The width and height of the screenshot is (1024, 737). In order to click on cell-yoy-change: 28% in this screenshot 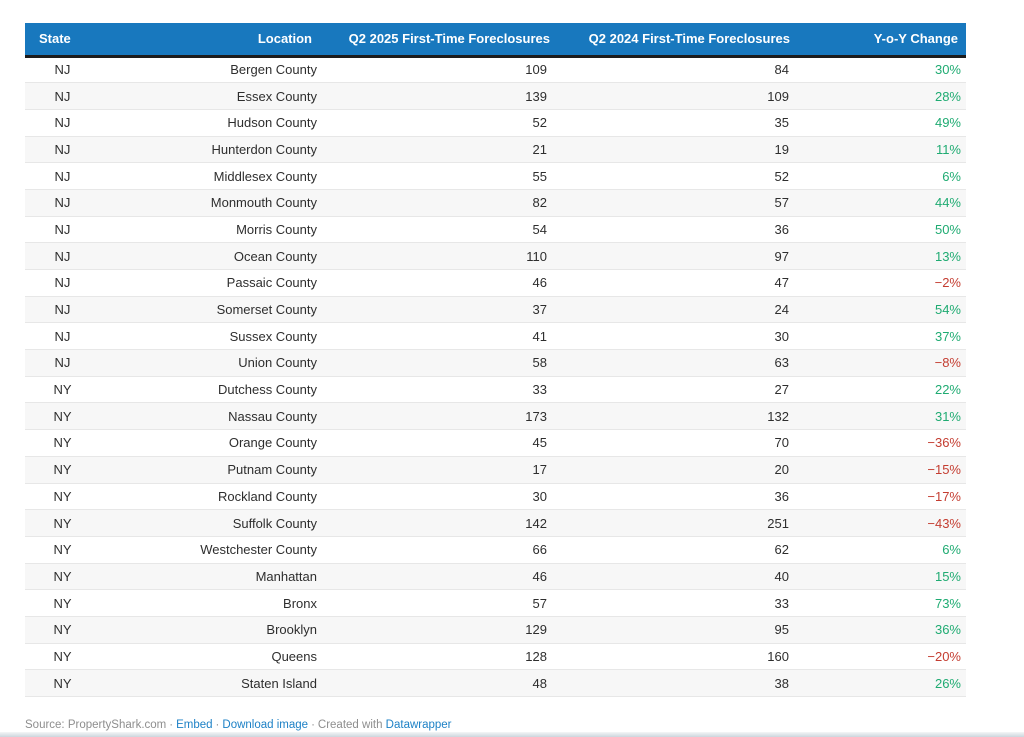, I will do `click(883, 96)`.